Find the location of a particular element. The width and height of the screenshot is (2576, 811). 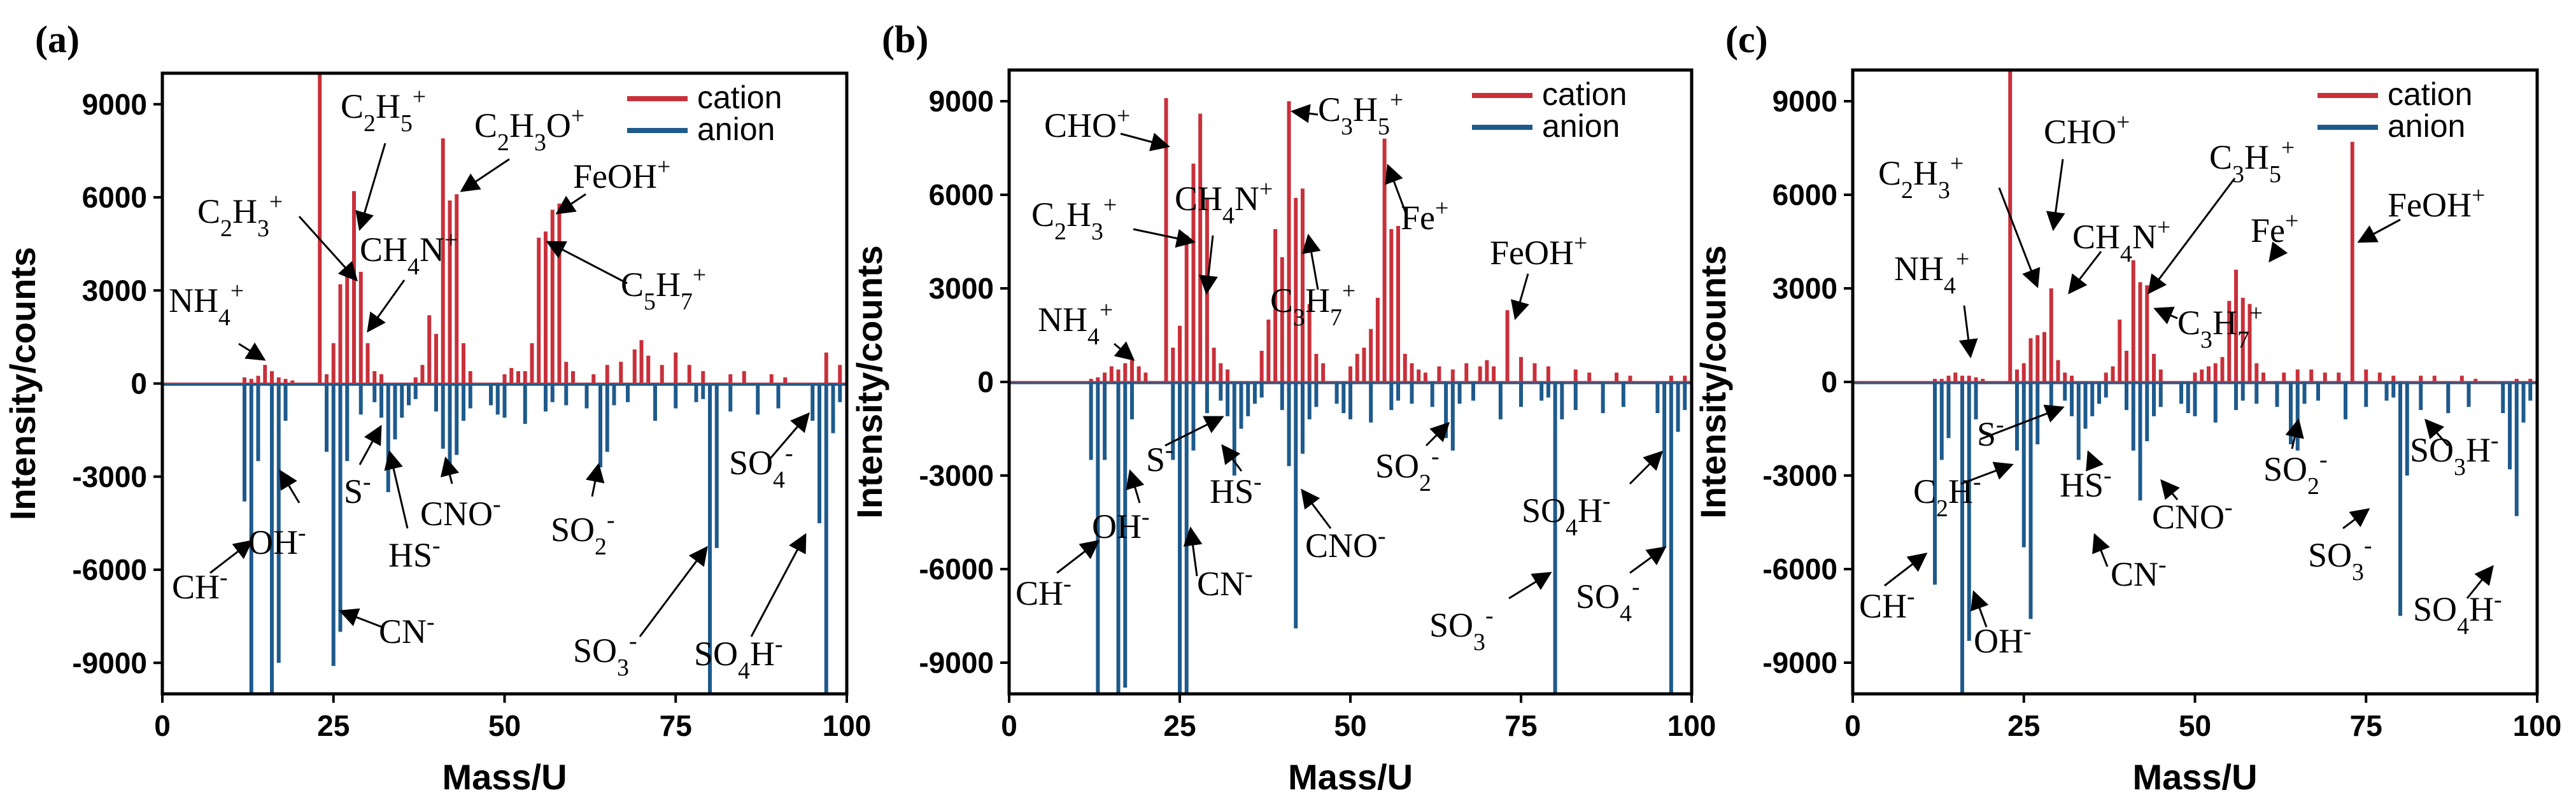

annotation-label: CH- is located at coordinates (1044, 591).